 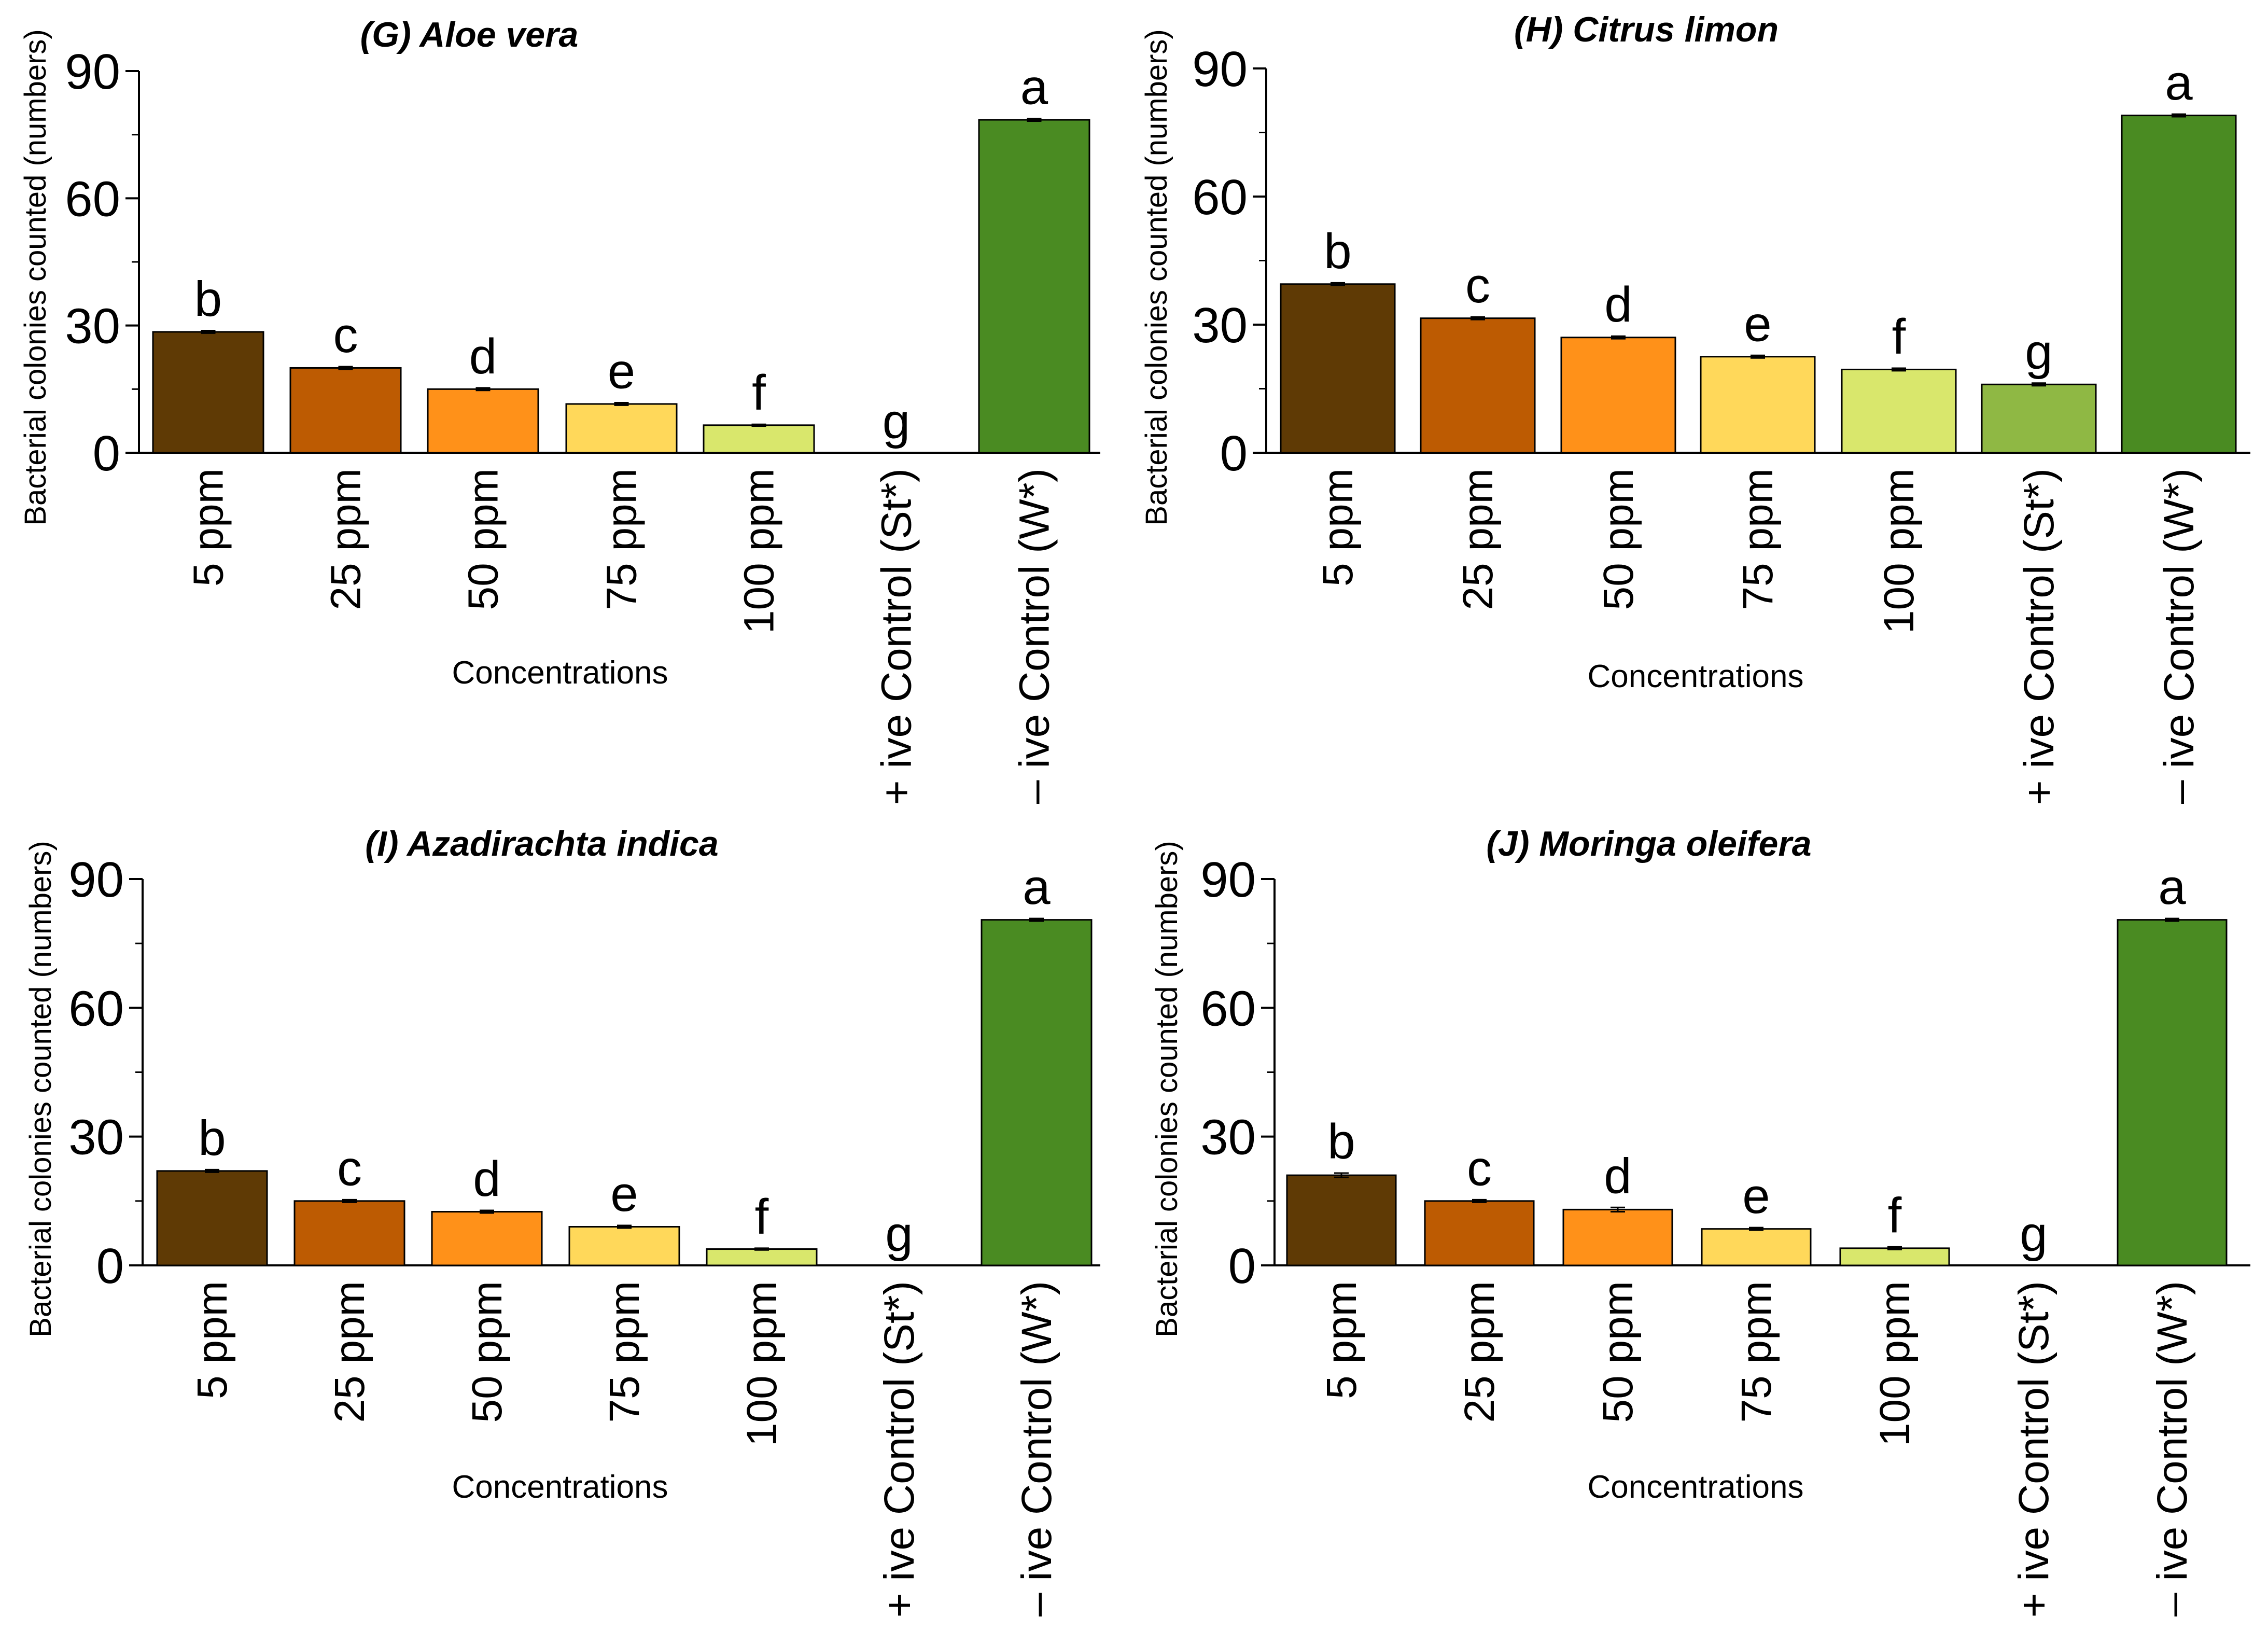 What do you see at coordinates (469, 34) in the screenshot?
I see `chart-title: (G) Aloe vera` at bounding box center [469, 34].